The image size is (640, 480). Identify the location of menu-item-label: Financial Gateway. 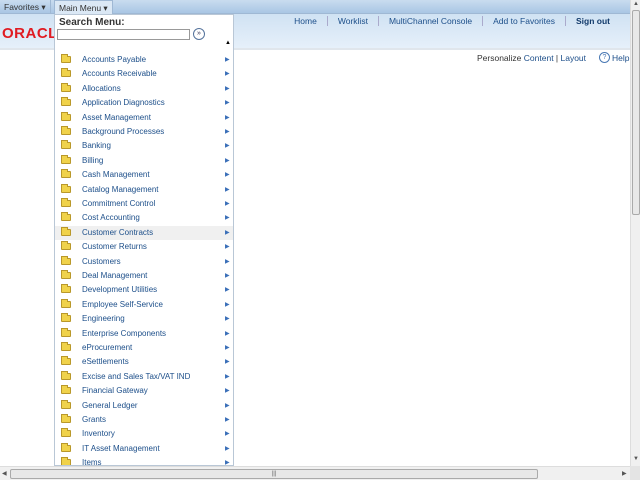
(115, 391).